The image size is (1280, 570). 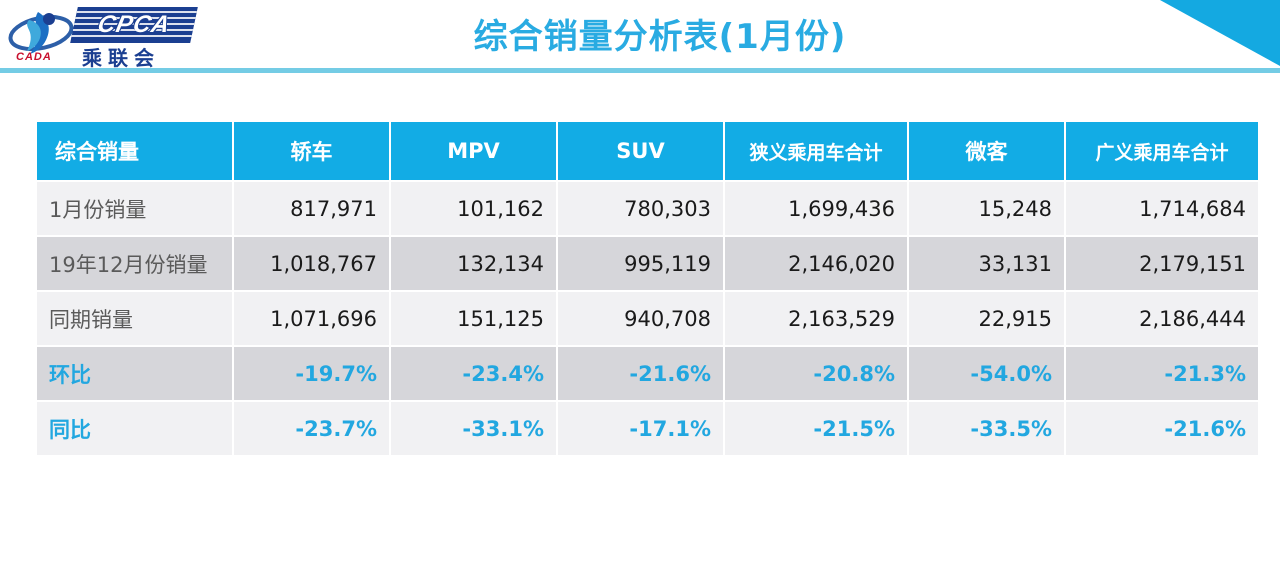 I want to click on row-label: 19年12月份销量, so click(x=134, y=263).